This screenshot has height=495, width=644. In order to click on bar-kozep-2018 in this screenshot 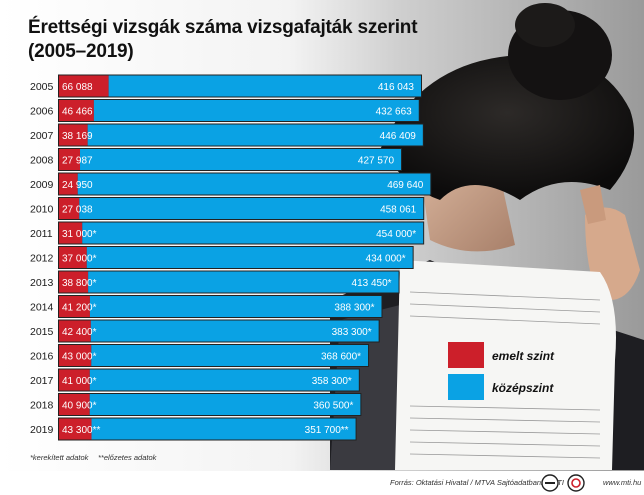, I will do `click(225, 404)`.